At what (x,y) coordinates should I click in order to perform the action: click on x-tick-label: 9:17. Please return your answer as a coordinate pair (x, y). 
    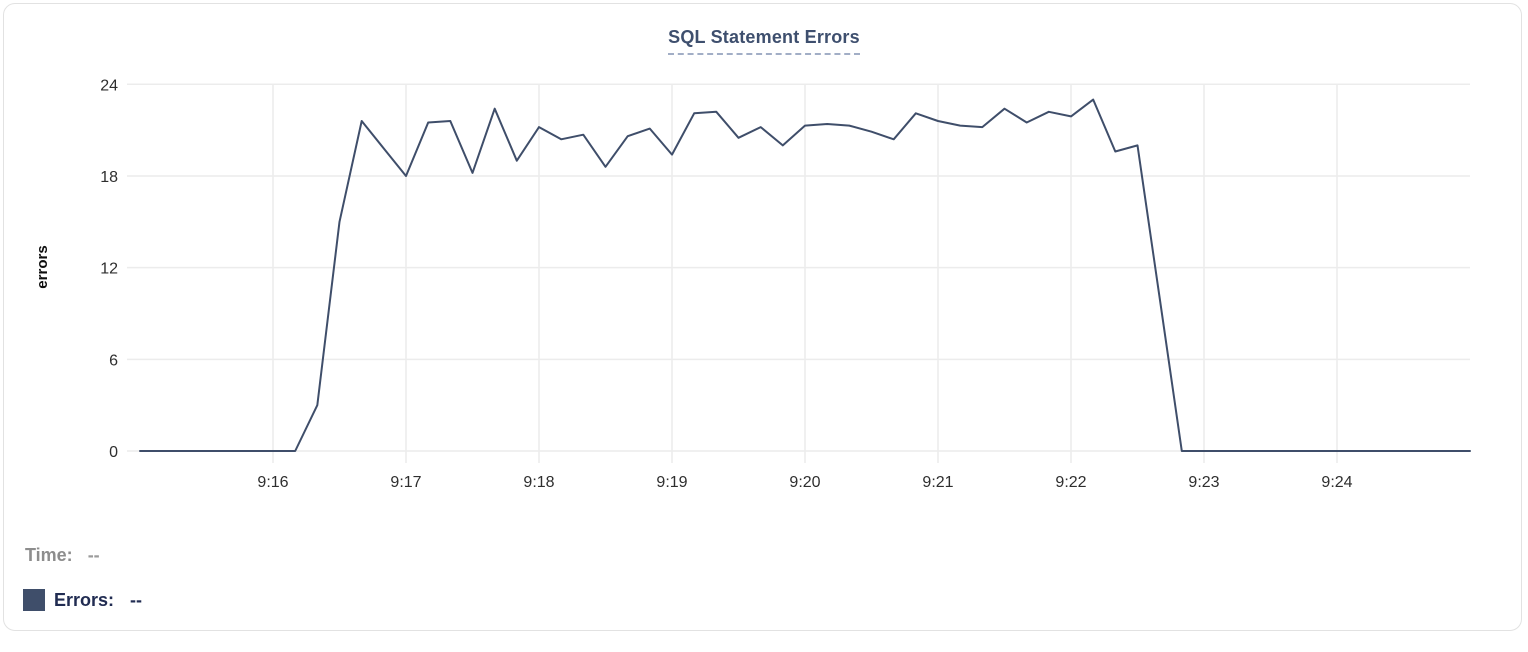
    Looking at the image, I should click on (405, 482).